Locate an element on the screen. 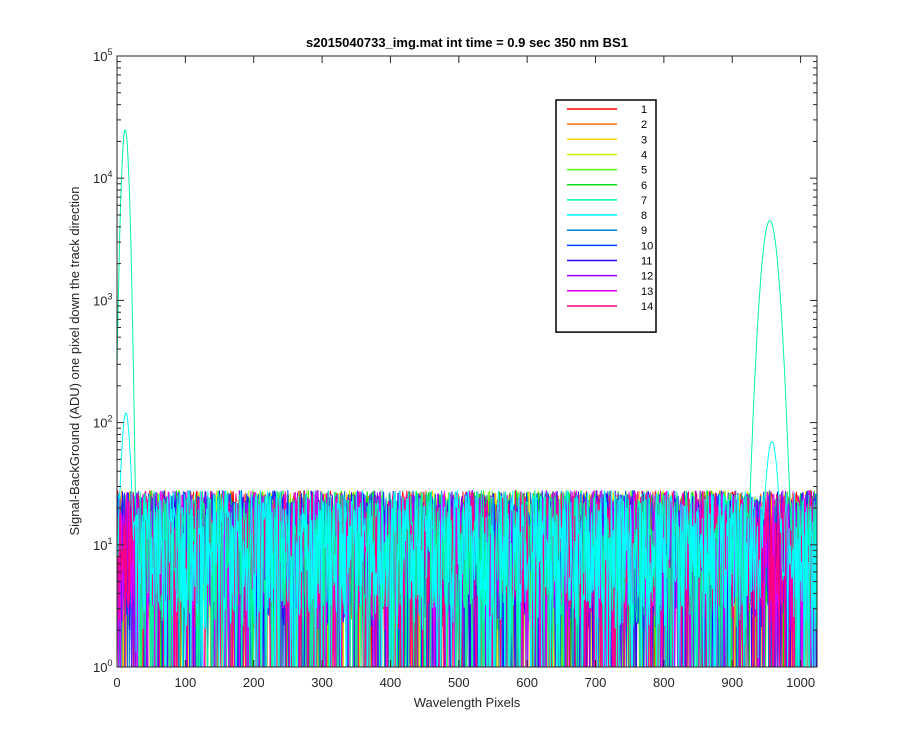 The height and width of the screenshot is (750, 900). x-tick-label: 400 is located at coordinates (391, 682).